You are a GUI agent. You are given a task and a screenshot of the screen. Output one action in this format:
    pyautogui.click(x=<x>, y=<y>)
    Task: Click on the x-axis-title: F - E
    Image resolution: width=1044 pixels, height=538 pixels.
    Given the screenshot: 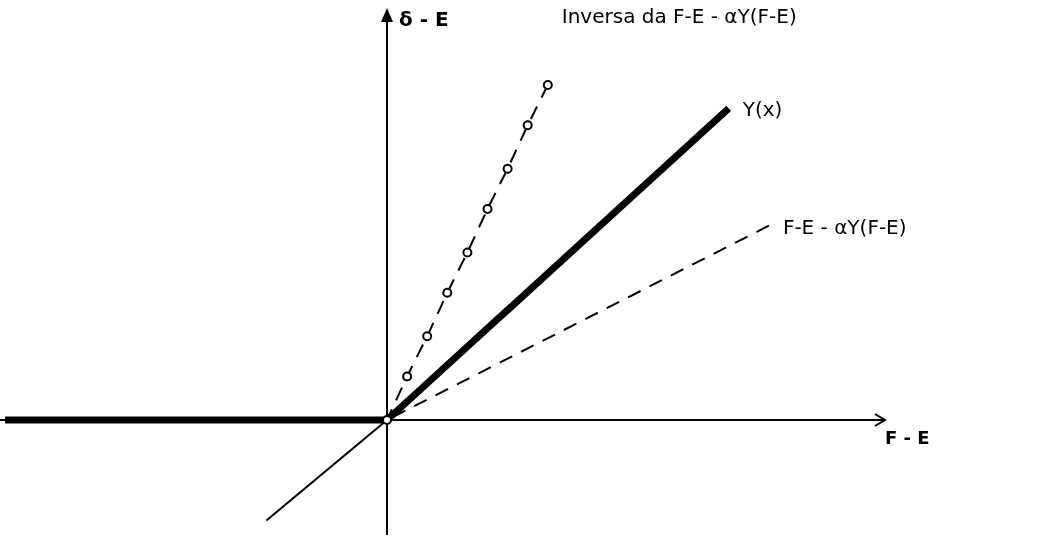 What is the action you would take?
    pyautogui.click(x=907, y=437)
    